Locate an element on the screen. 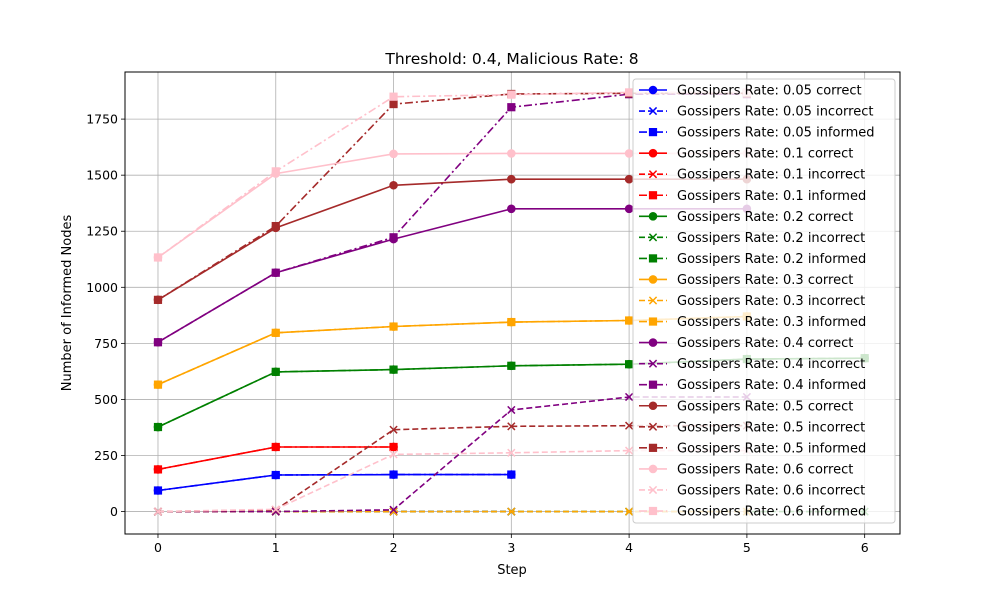  legend-label: Gossipers Rate: 0.3 informed is located at coordinates (771, 322).